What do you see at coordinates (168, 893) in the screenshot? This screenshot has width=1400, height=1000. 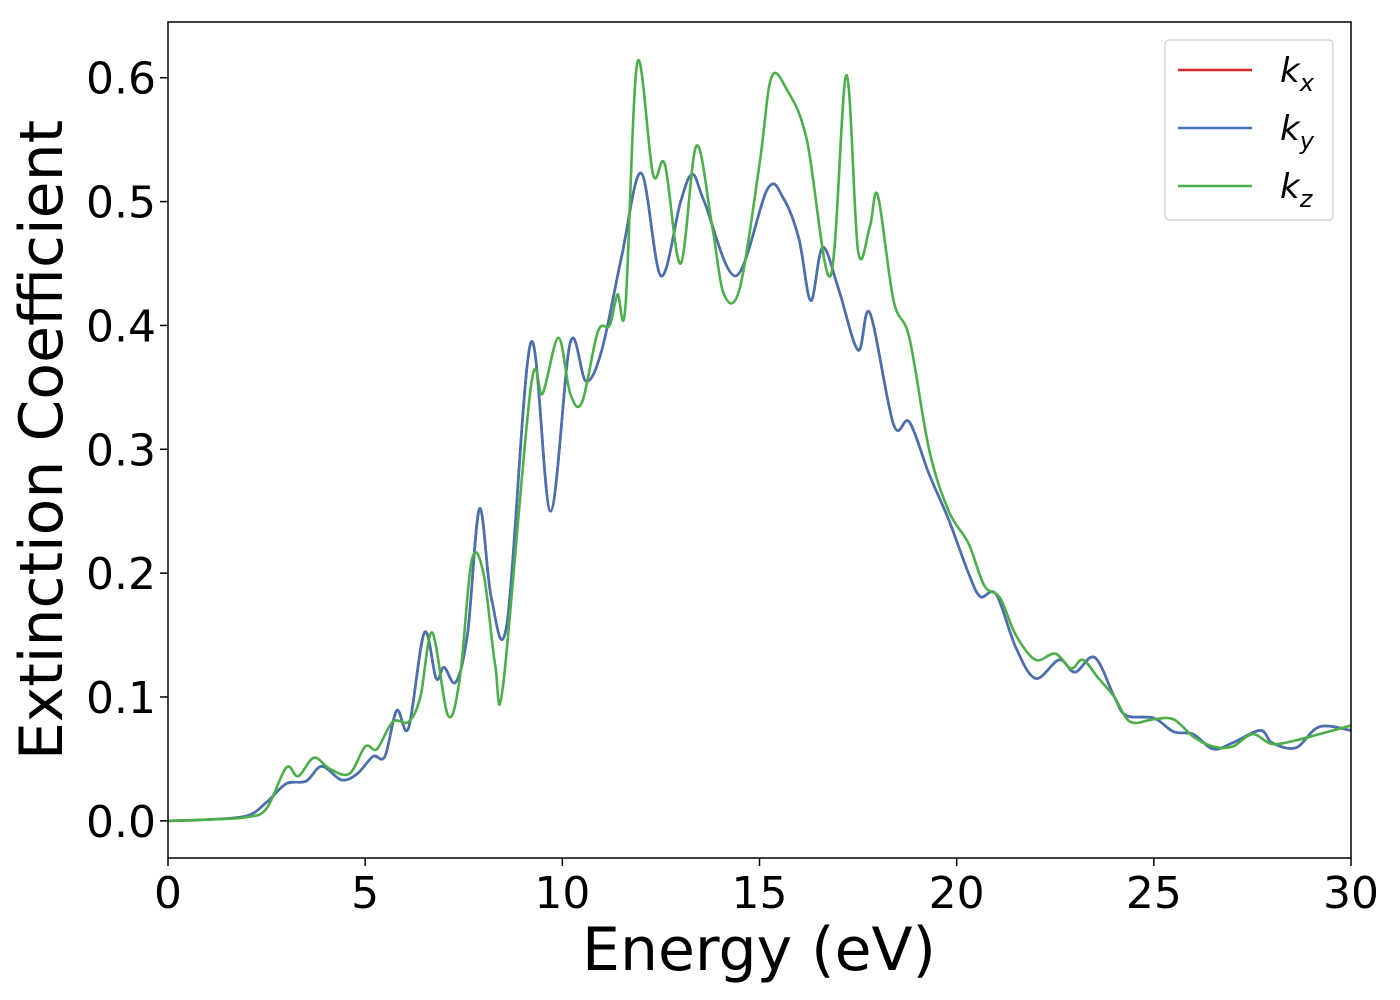 I see `x-tick-label: 0` at bounding box center [168, 893].